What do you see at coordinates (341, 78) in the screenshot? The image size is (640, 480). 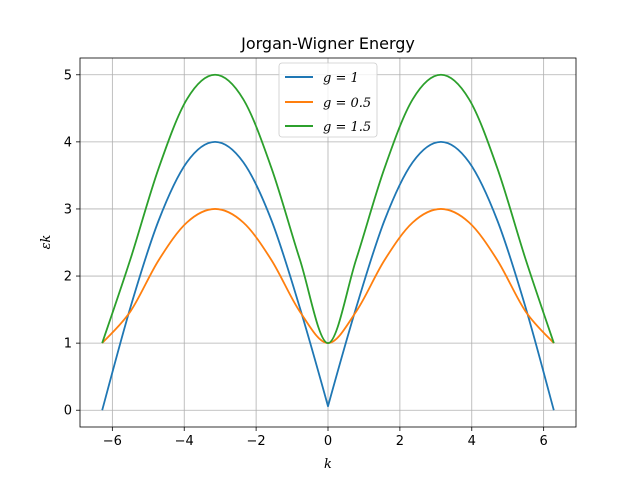 I see `legend-label-g1: g = 1` at bounding box center [341, 78].